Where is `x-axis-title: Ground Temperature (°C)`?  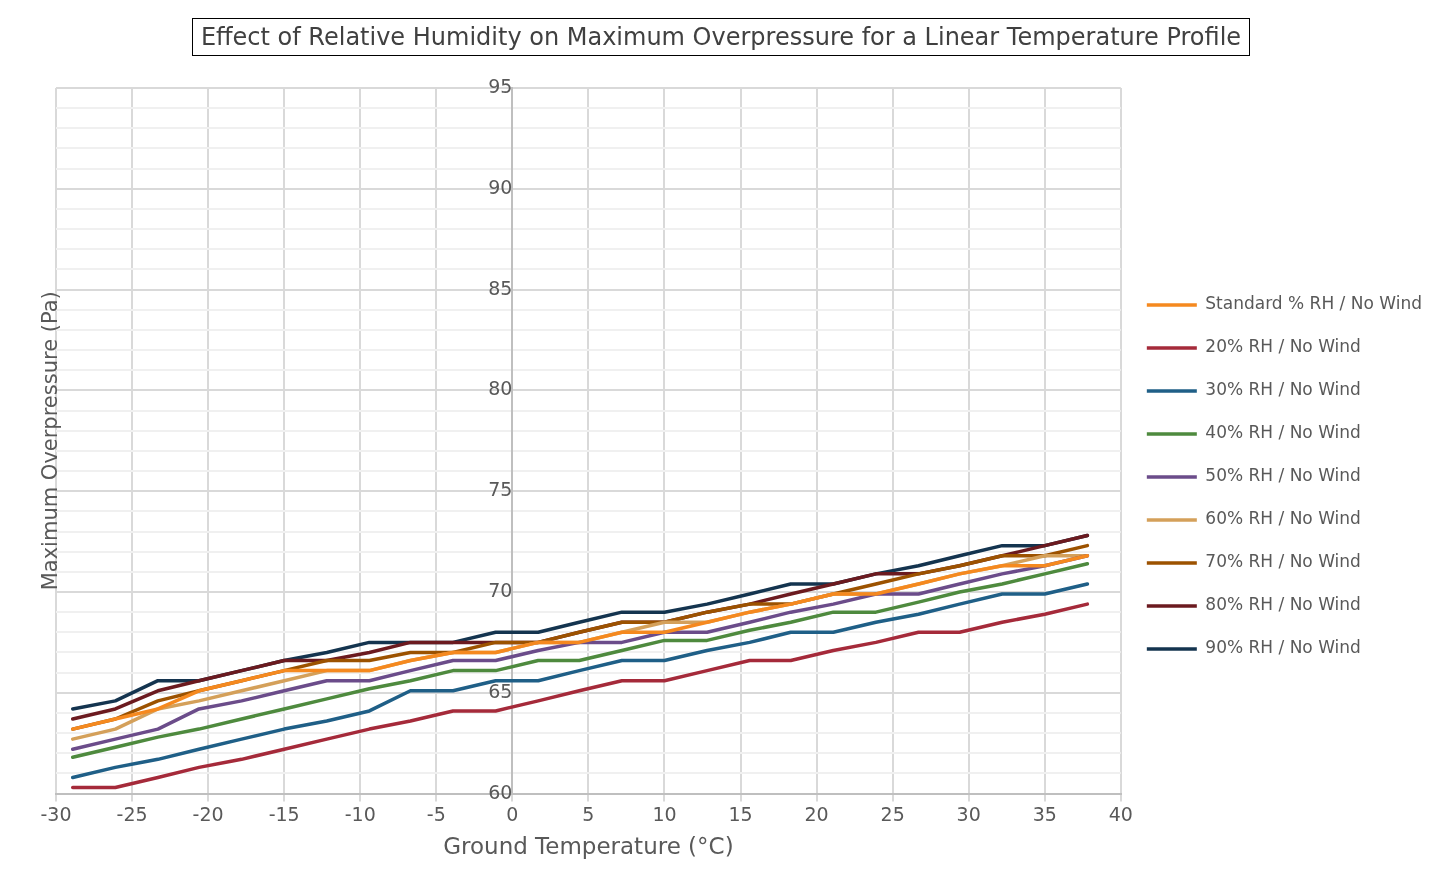
x-axis-title: Ground Temperature (°C) is located at coordinates (588, 846).